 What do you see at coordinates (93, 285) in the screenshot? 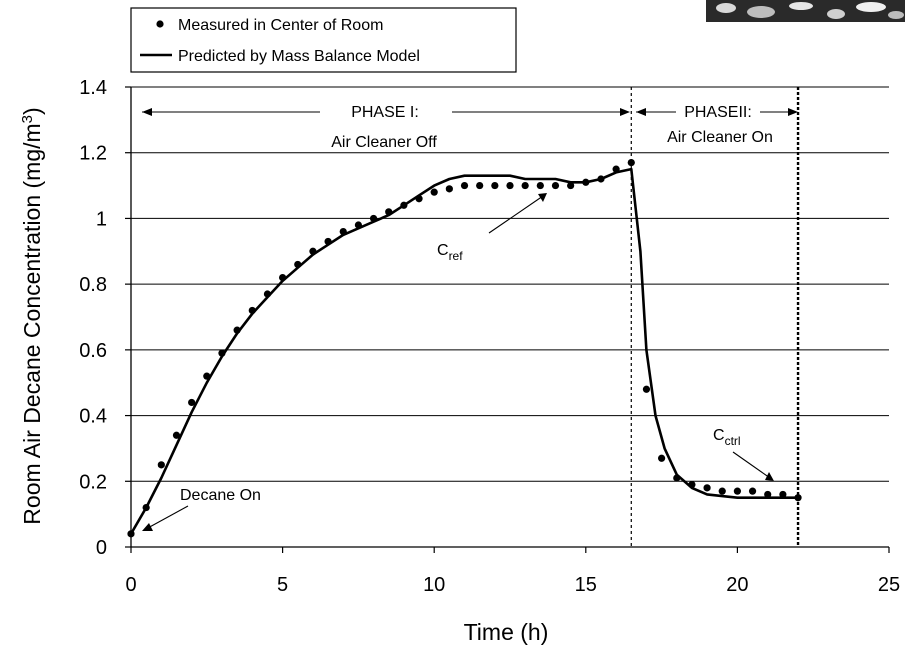
I see `y-tick-label-4: 0.8` at bounding box center [93, 285].